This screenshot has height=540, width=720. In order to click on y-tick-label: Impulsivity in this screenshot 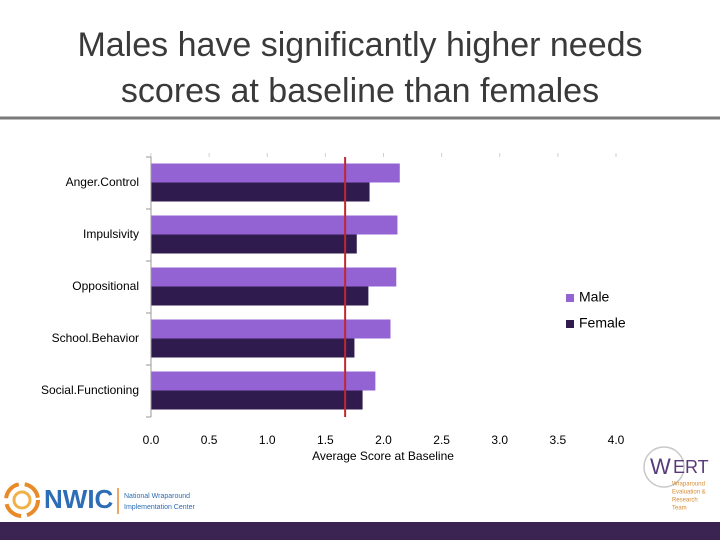, I will do `click(111, 234)`.